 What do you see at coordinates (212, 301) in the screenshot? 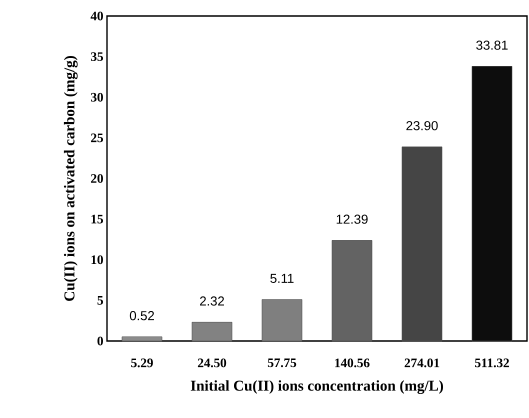
I see `data-label: 2.32` at bounding box center [212, 301].